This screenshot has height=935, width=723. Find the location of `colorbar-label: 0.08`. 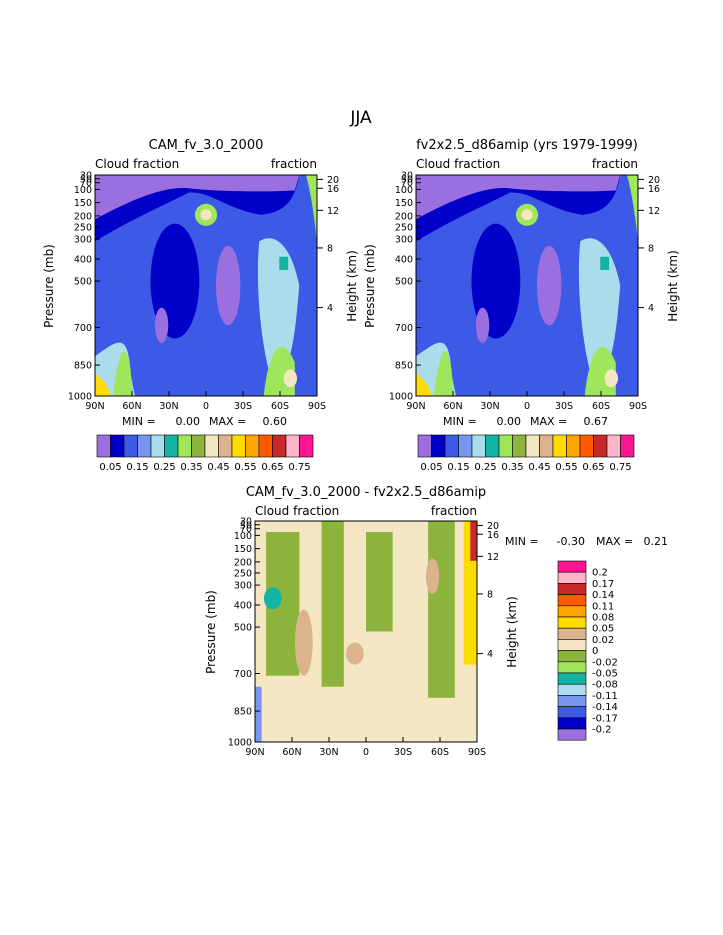

colorbar-label: 0.08 is located at coordinates (603, 618).